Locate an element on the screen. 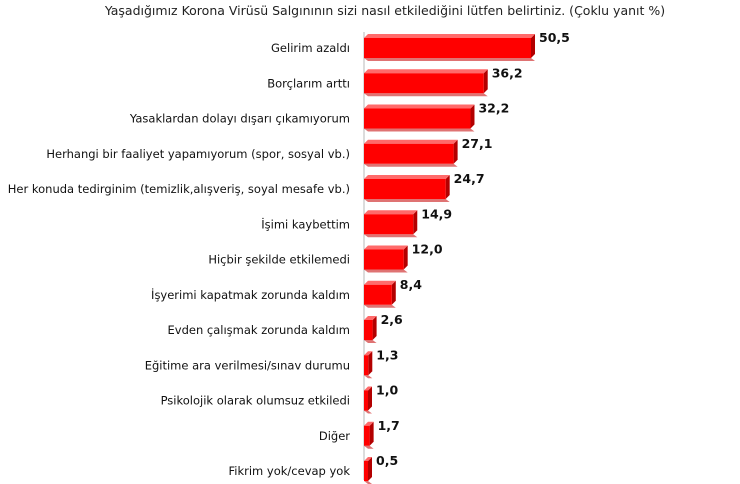 This screenshot has width=740, height=484. value-label: 14,9 is located at coordinates (436, 213).